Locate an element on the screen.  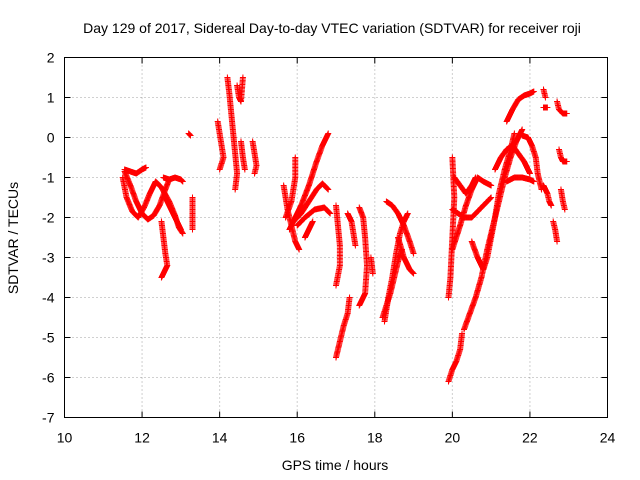
y-axis-label: SDTVAR / TECUs is located at coordinates (13, 238).